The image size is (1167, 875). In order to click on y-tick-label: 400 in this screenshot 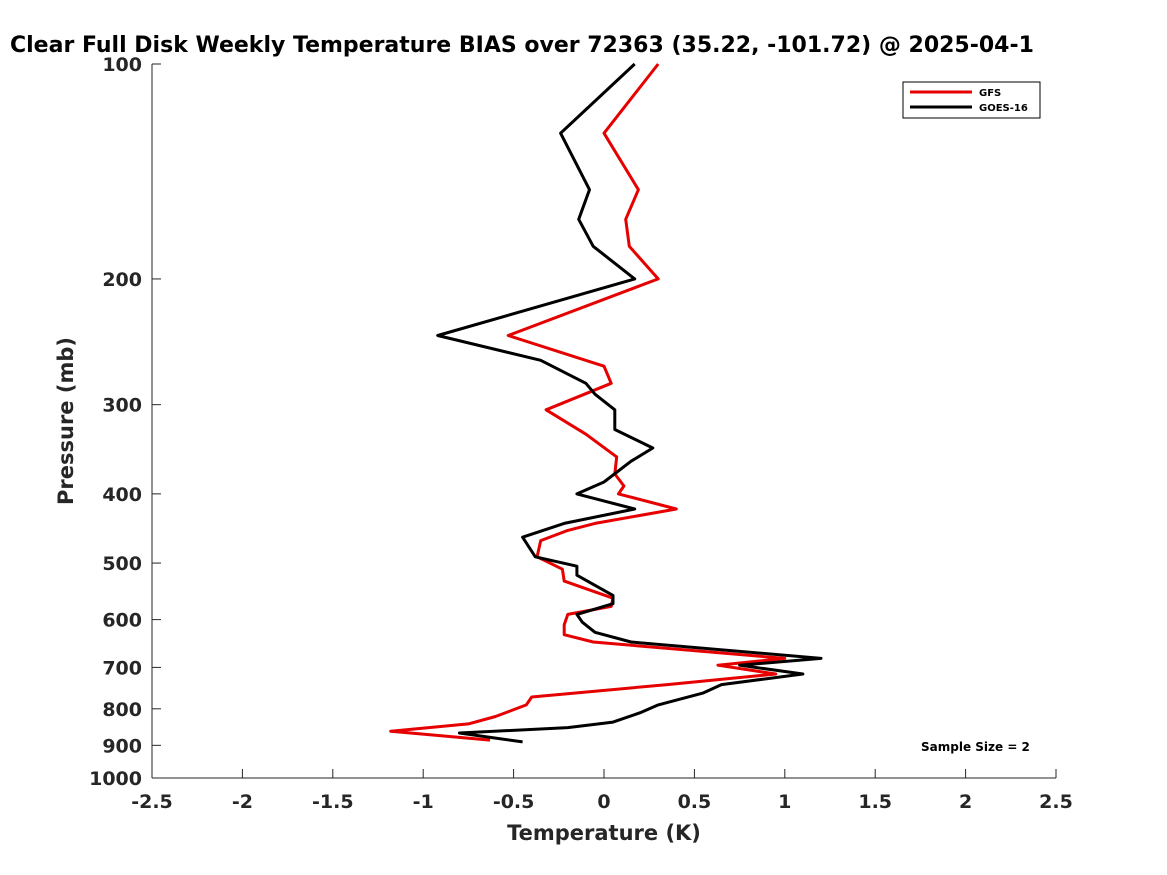, I will do `click(122, 495)`.